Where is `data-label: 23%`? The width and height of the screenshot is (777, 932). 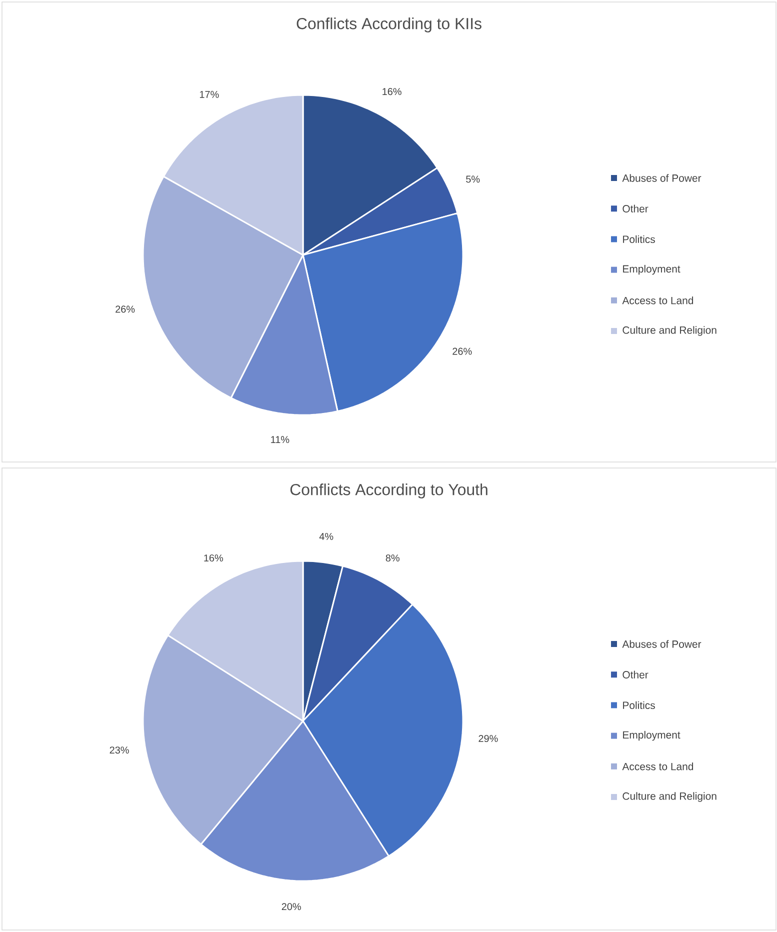 data-label: 23% is located at coordinates (119, 750).